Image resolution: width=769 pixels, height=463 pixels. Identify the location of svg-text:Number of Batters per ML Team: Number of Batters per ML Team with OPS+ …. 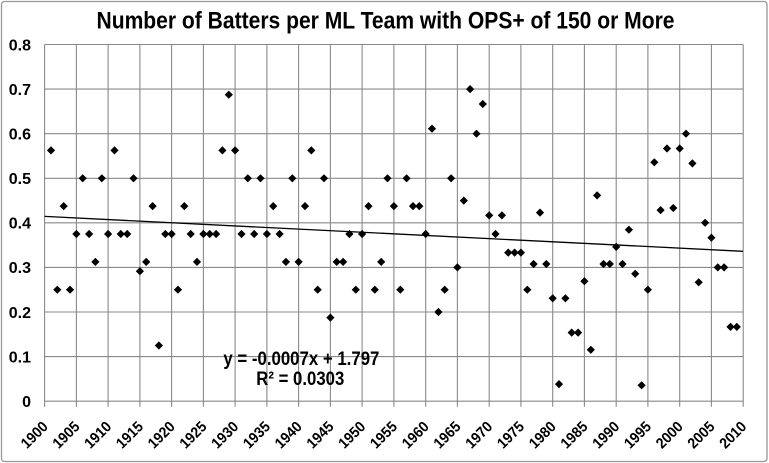
(386, 21).